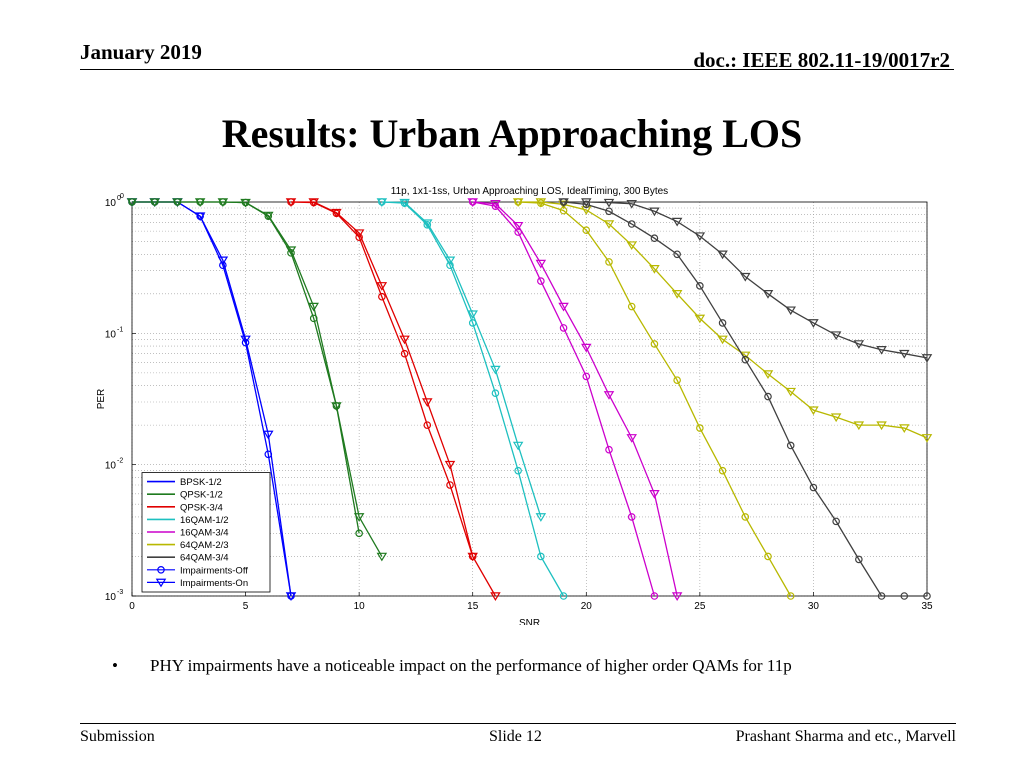 The image size is (1024, 768). I want to click on y-tick-label-exponent: -2, so click(120, 461).